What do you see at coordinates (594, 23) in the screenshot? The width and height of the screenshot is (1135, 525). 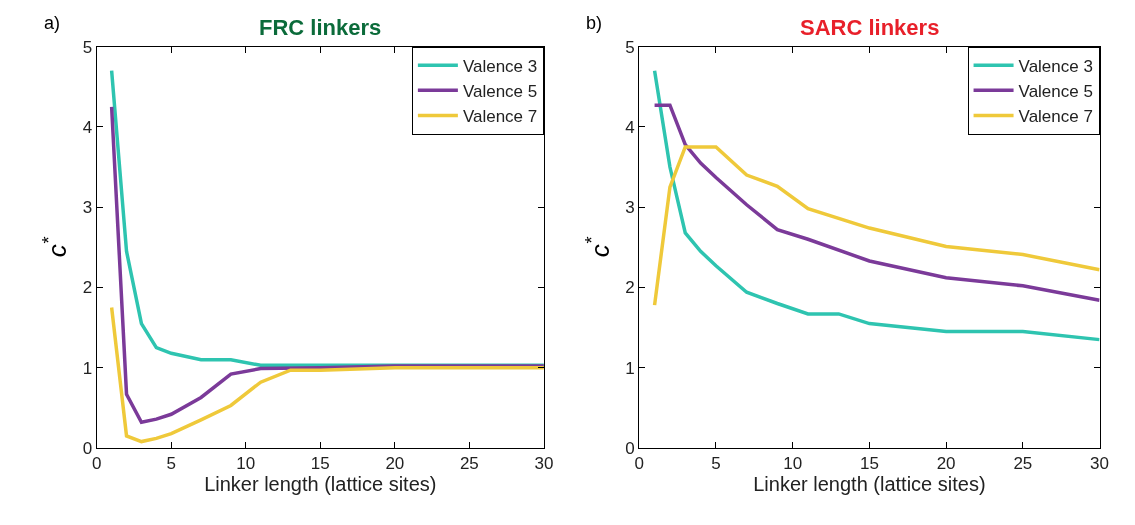 I see `text: b)` at bounding box center [594, 23].